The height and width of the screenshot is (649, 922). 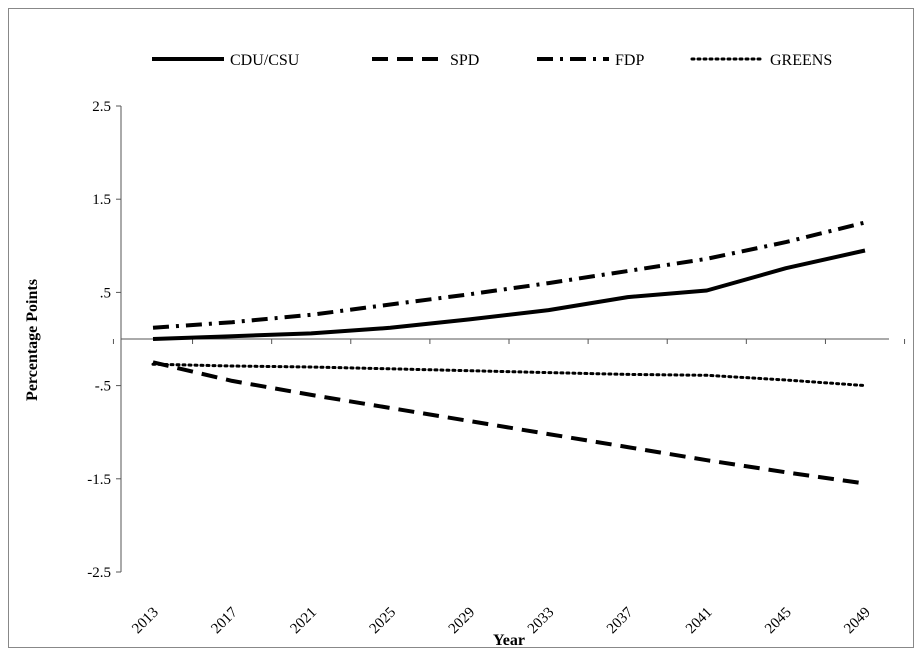 What do you see at coordinates (462, 621) in the screenshot?
I see `x-tick-label: 2029` at bounding box center [462, 621].